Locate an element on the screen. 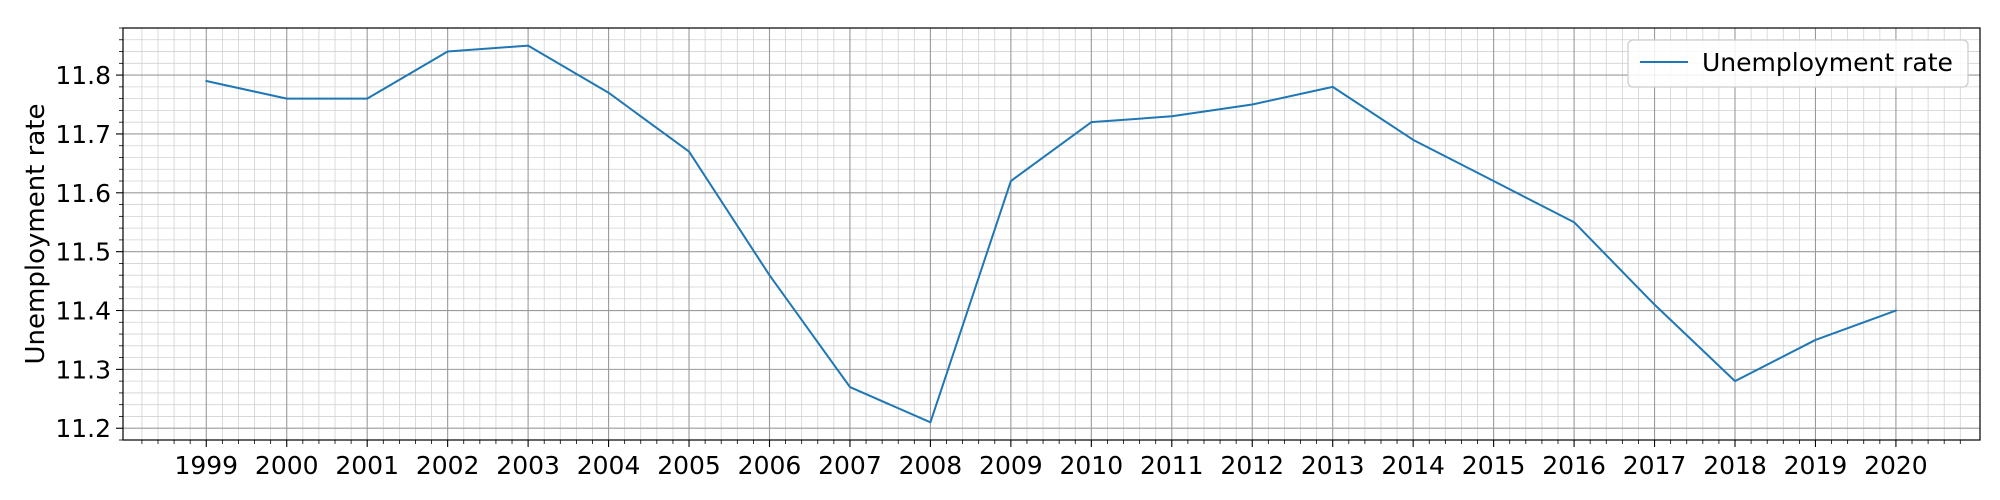  x-tick-label: 2015 is located at coordinates (1494, 465).